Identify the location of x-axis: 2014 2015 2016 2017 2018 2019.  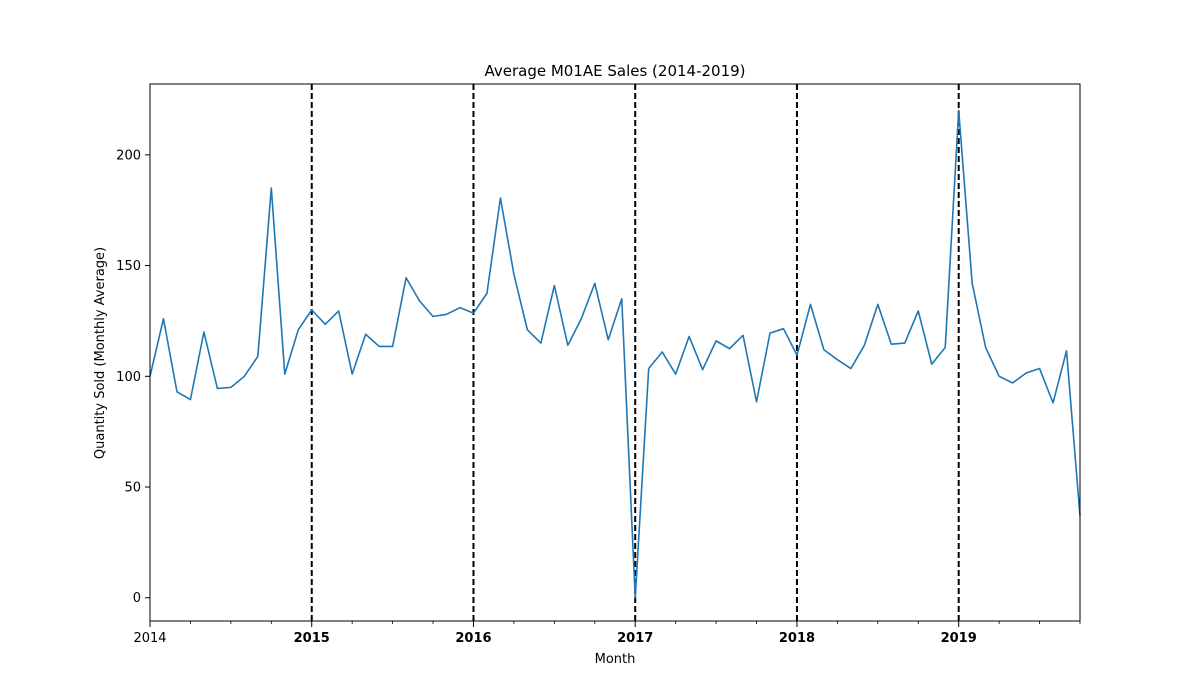
(607, 633).